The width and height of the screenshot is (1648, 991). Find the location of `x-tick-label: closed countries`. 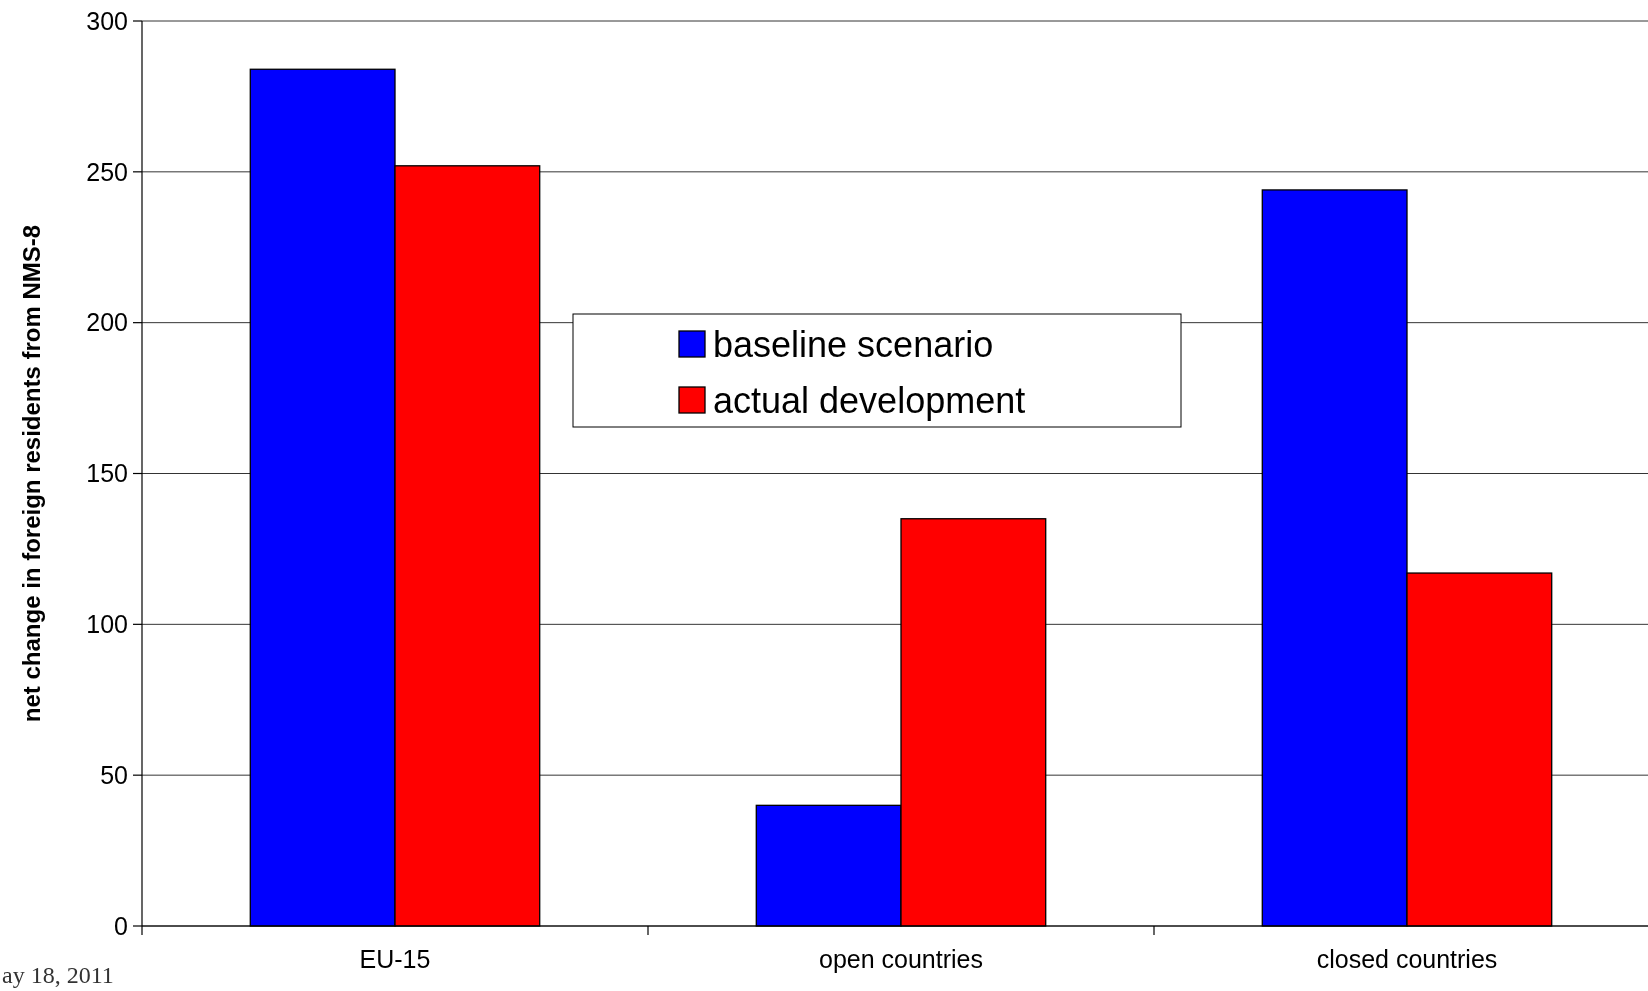

x-tick-label: closed countries is located at coordinates (1407, 959).